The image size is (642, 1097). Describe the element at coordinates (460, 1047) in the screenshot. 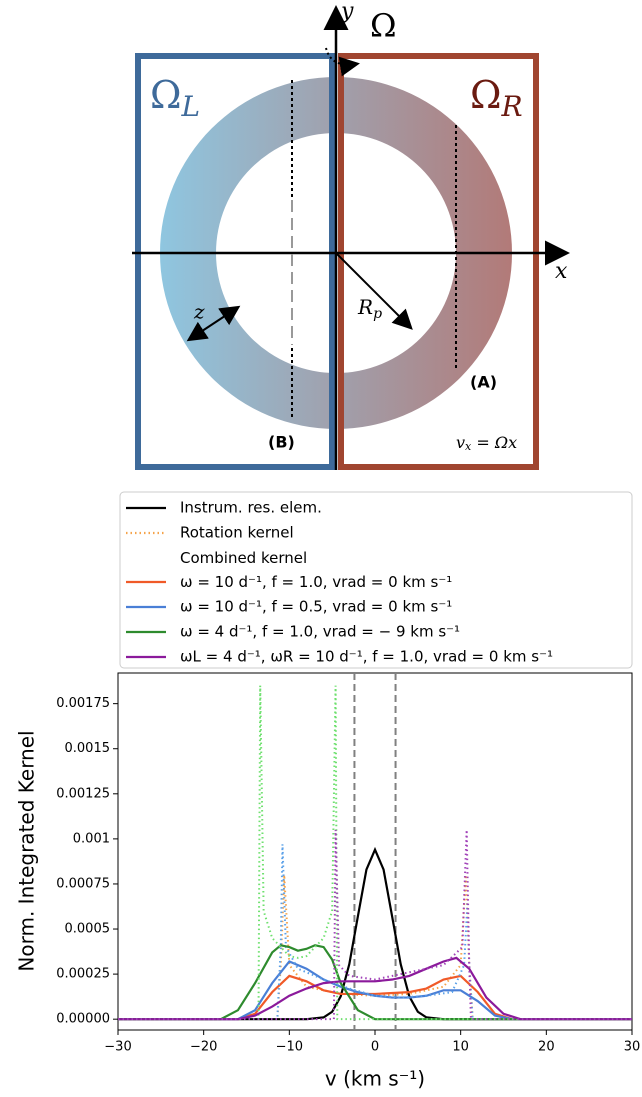

I see `x-tick-label: 10` at that location.